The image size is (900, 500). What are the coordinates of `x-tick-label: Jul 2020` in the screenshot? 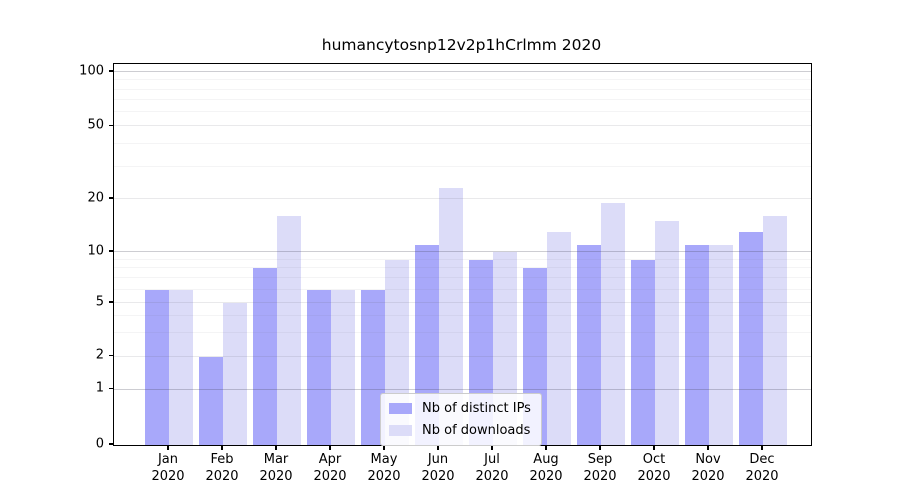 It's located at (492, 468).